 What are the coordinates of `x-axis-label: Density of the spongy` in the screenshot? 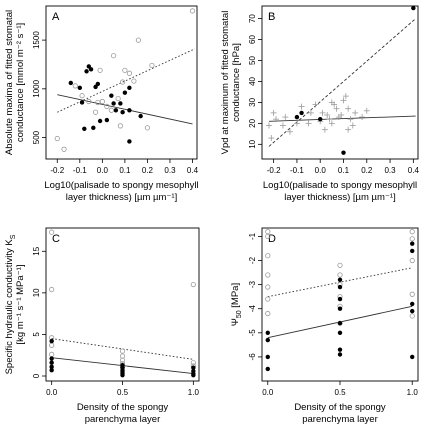 It's located at (340, 407).